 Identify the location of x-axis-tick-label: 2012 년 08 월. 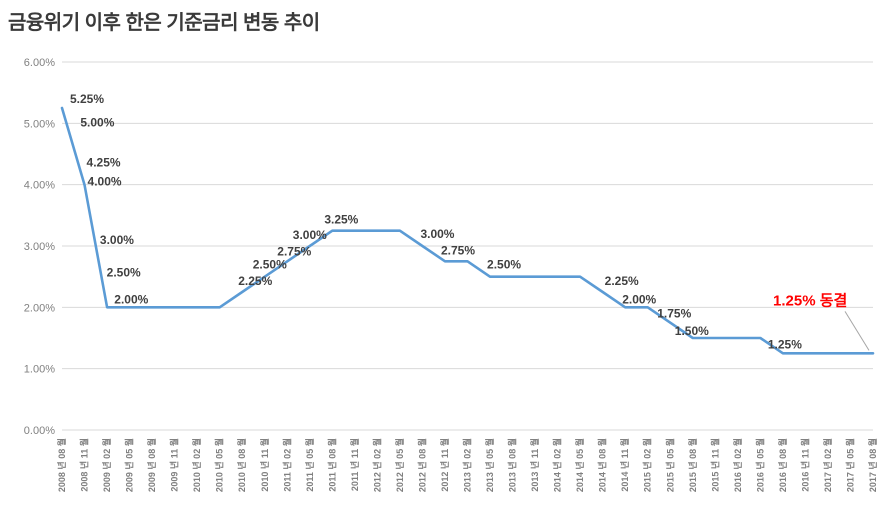
(421, 465).